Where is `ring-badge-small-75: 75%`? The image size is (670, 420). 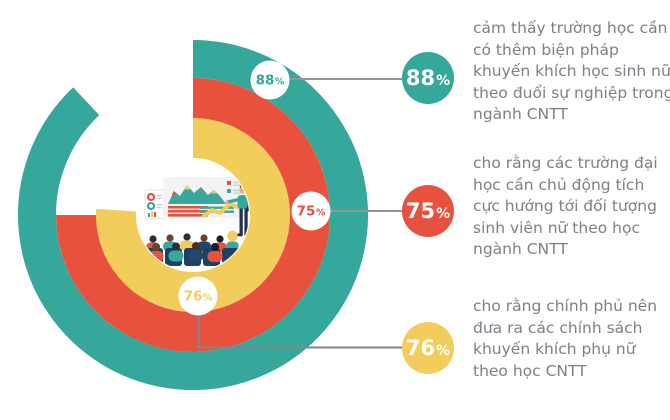 ring-badge-small-75: 75% is located at coordinates (311, 211).